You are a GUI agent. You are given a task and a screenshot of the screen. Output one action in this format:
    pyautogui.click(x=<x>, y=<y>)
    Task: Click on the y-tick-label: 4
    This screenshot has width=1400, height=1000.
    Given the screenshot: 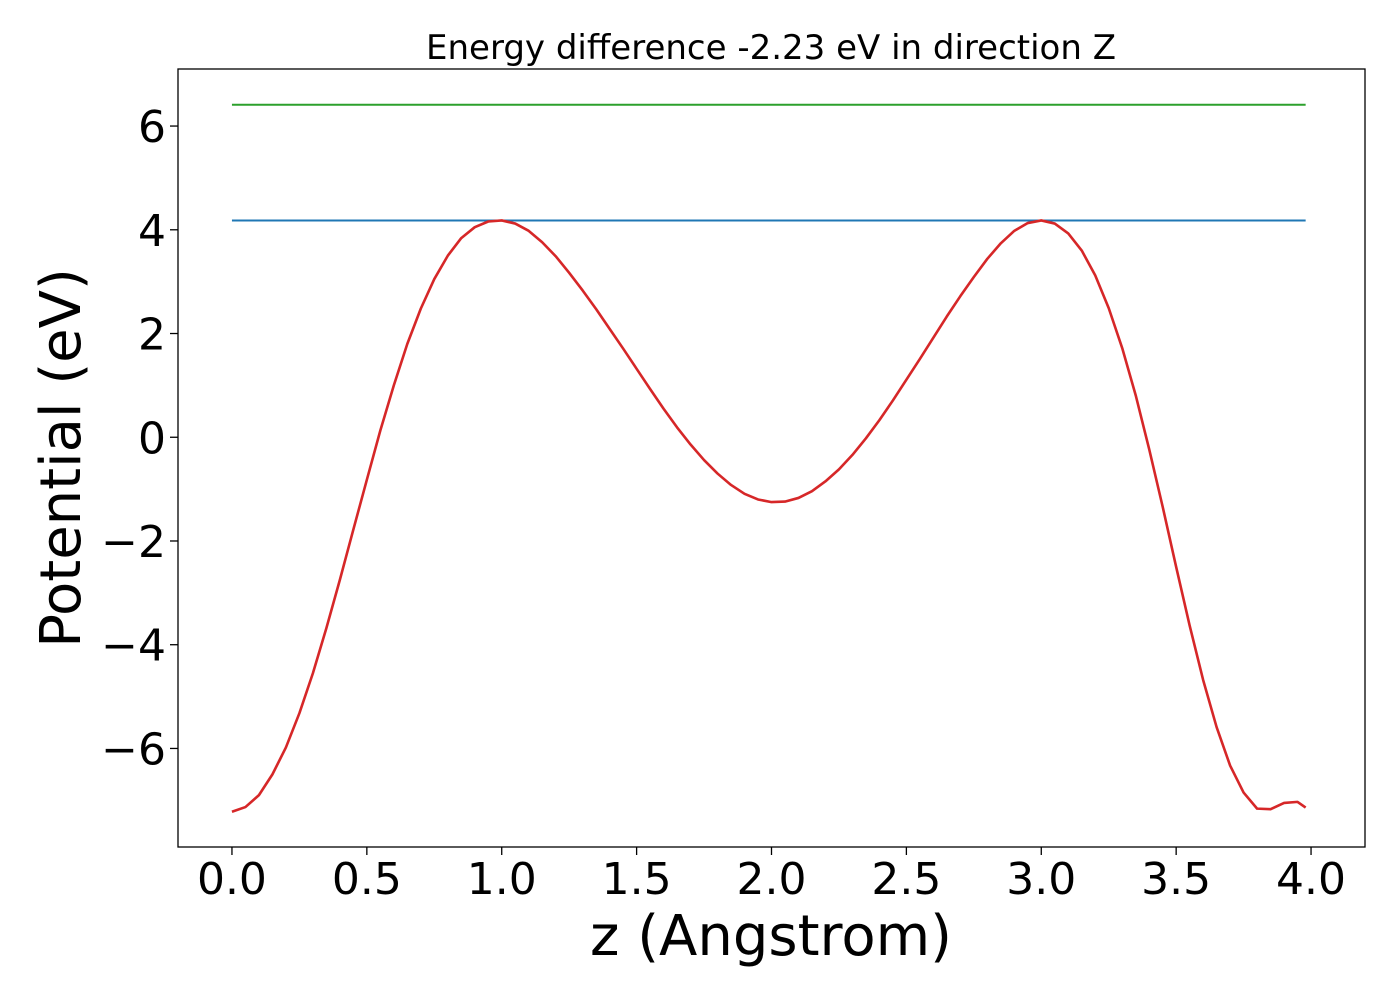 What is the action you would take?
    pyautogui.click(x=152, y=231)
    